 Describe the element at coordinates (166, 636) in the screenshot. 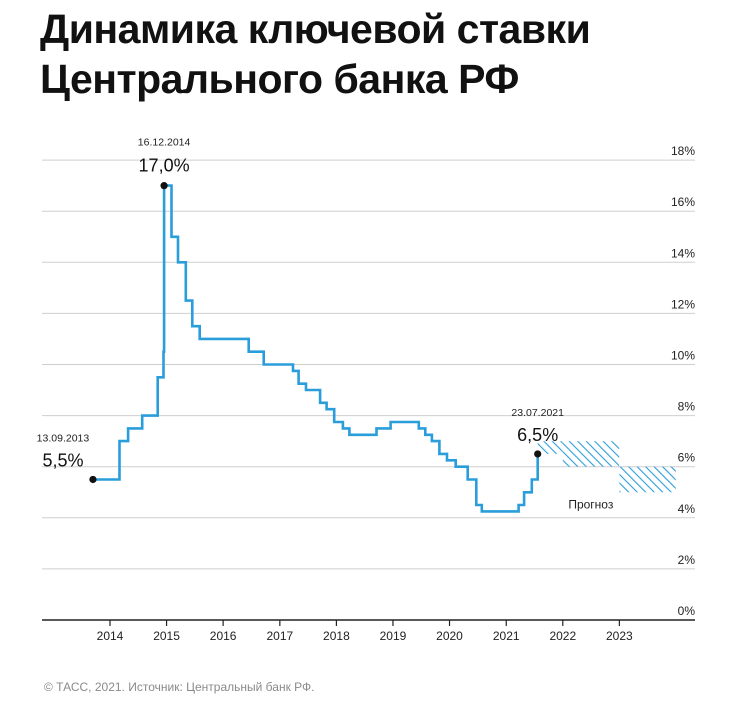

I see `x-tick-label: 2015` at that location.